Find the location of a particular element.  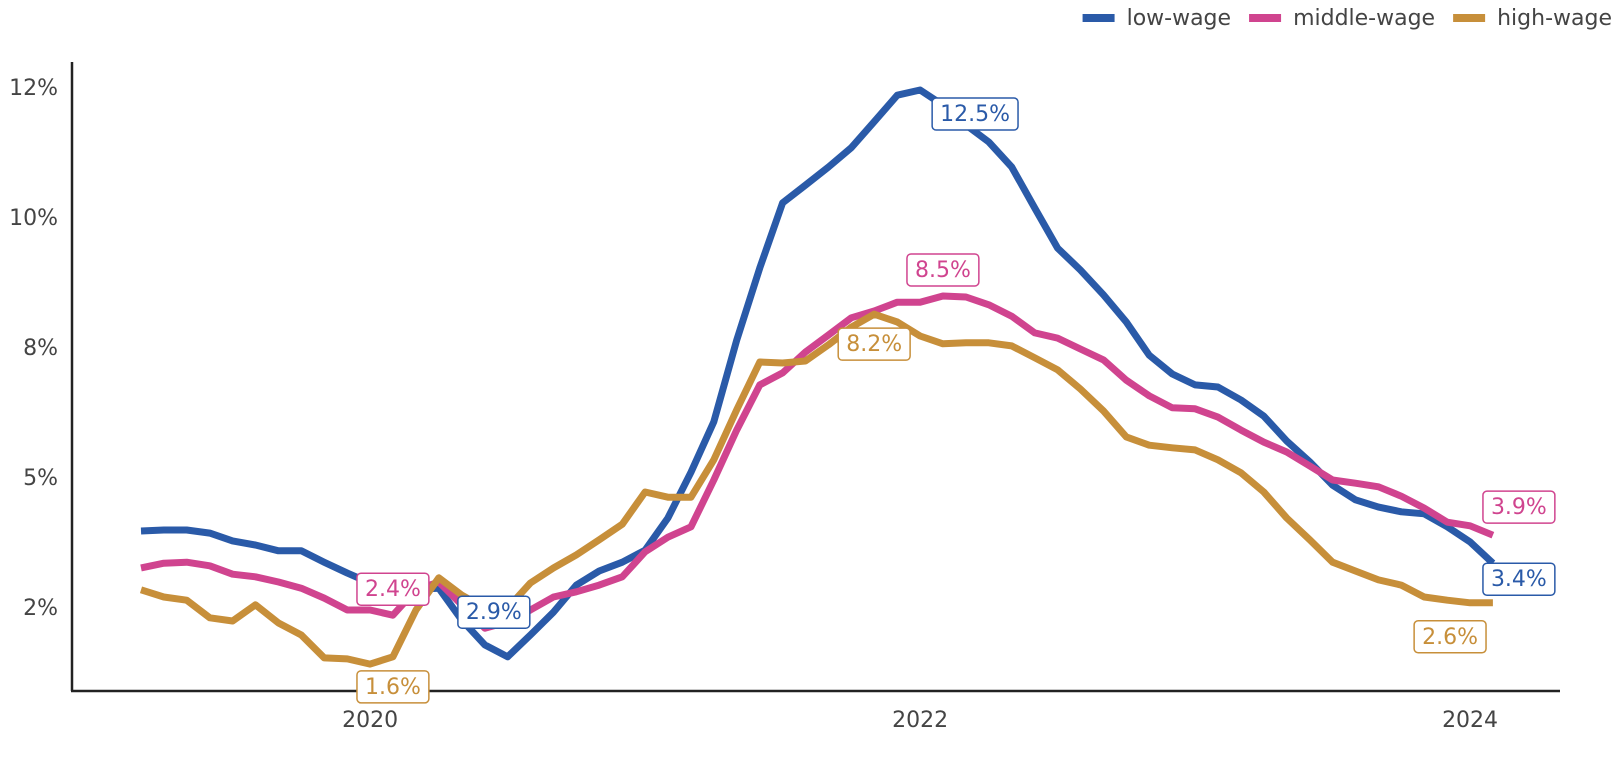

y-tick-label: 12% is located at coordinates (33, 88).